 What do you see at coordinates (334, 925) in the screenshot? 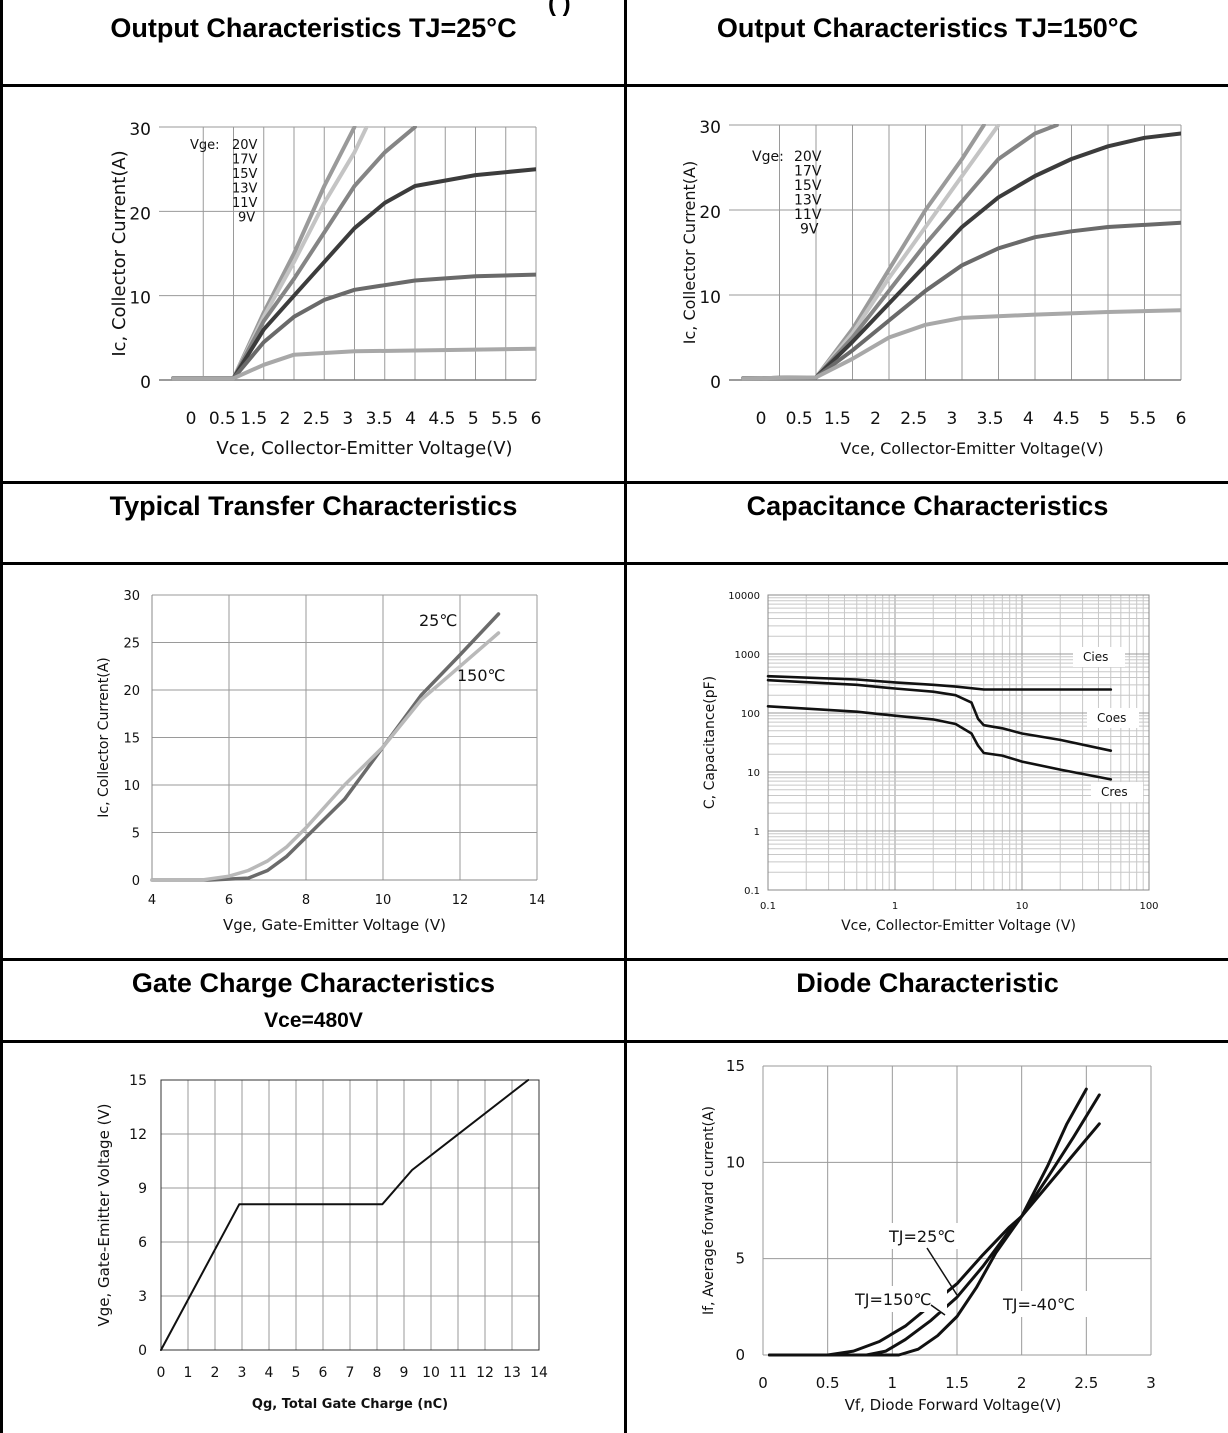
I see `x-axis-label: Vge, Gate-Emitter Voltage (V)` at bounding box center [334, 925].